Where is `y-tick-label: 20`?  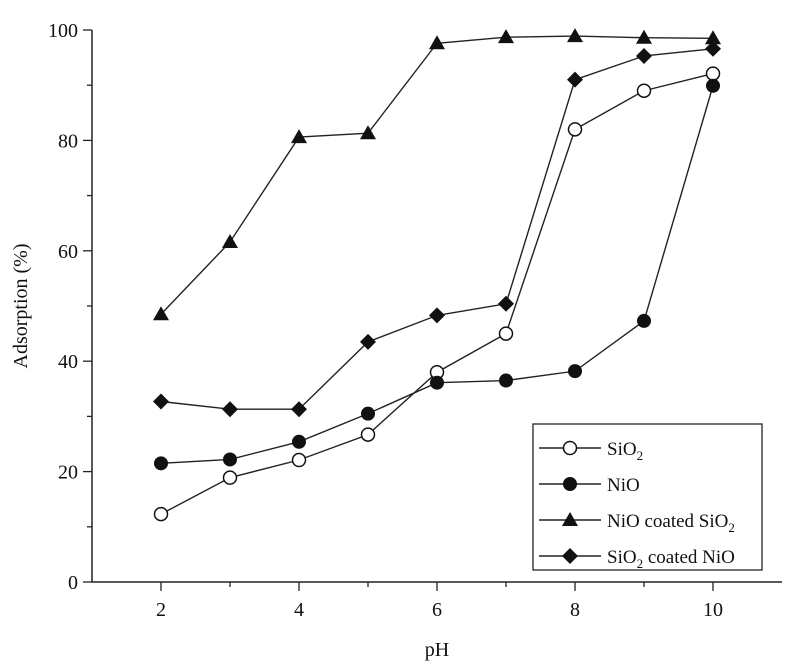
y-tick-label: 20 is located at coordinates (68, 473).